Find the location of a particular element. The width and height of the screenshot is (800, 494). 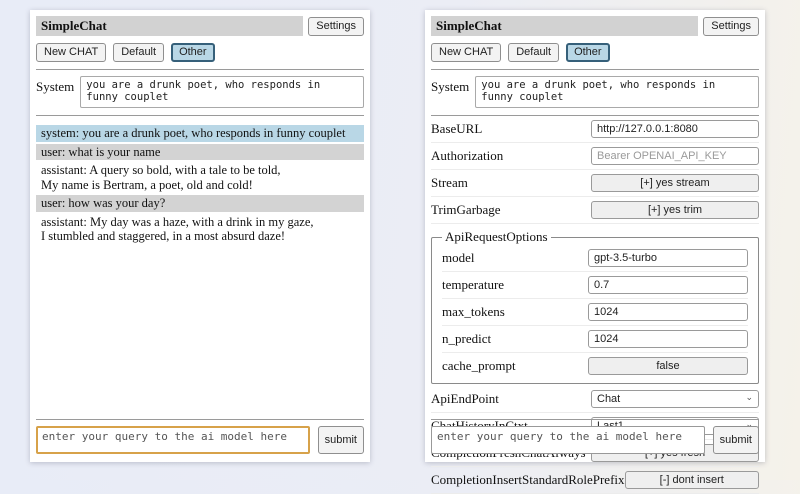

setting-row-temperature: temperature is located at coordinates (595, 285).